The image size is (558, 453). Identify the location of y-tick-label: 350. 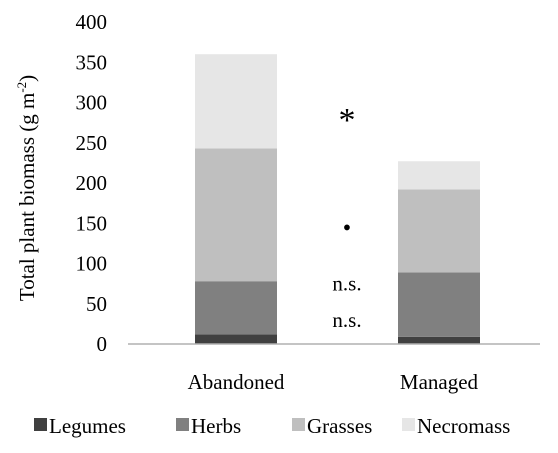
(92, 62).